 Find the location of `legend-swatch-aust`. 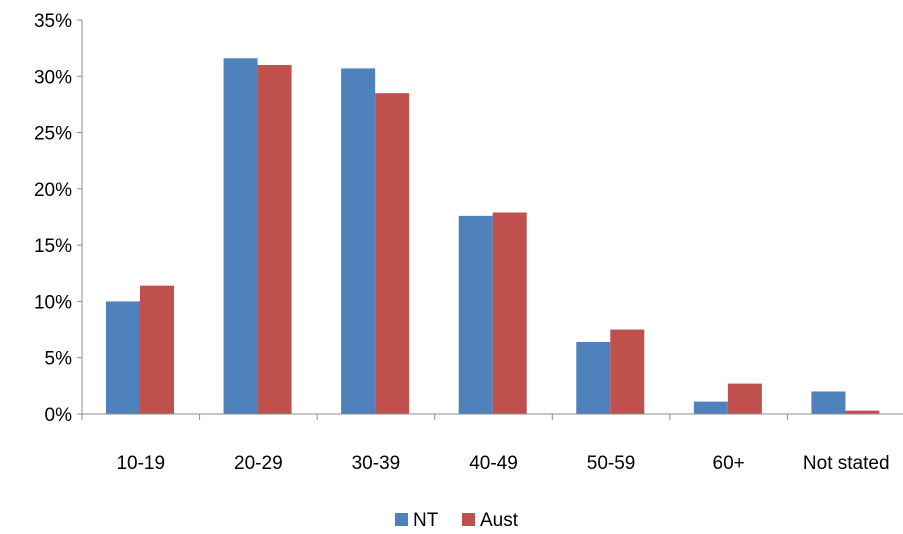

legend-swatch-aust is located at coordinates (468, 519).